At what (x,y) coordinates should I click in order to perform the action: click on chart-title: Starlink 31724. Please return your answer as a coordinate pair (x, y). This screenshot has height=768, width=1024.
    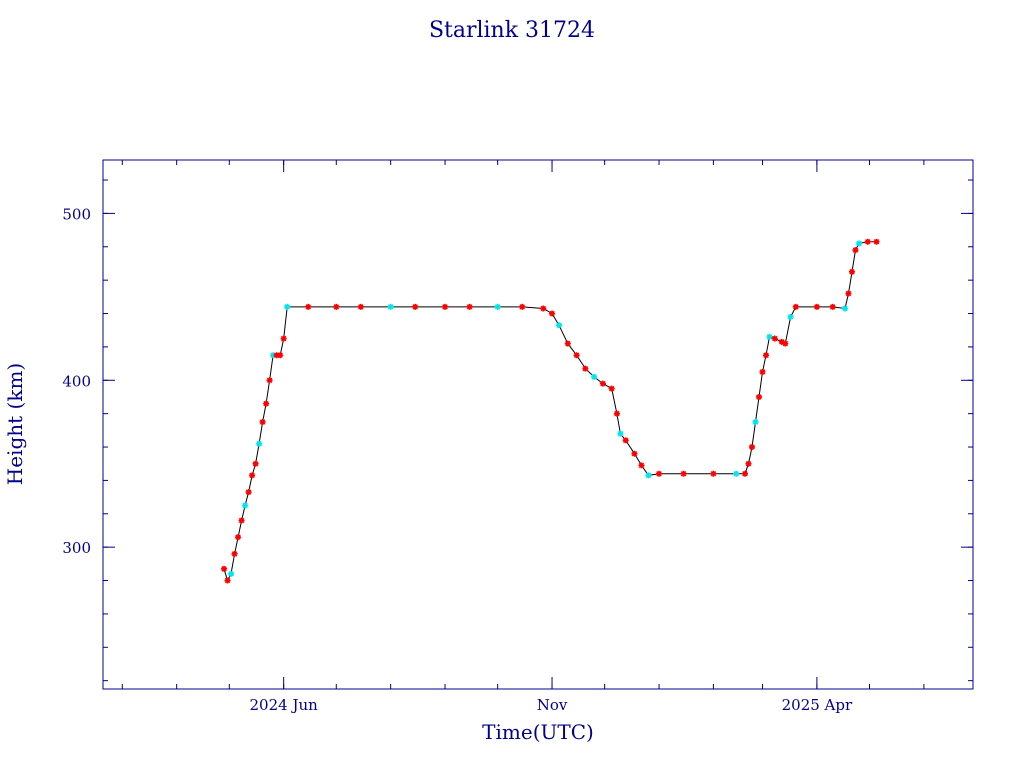
    Looking at the image, I should click on (512, 30).